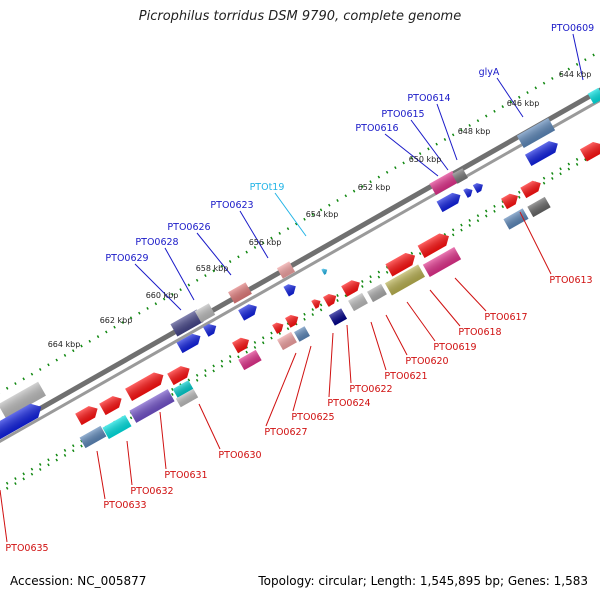 The width and height of the screenshot is (600, 600). I want to click on gene-label: PTO0619, so click(454, 347).